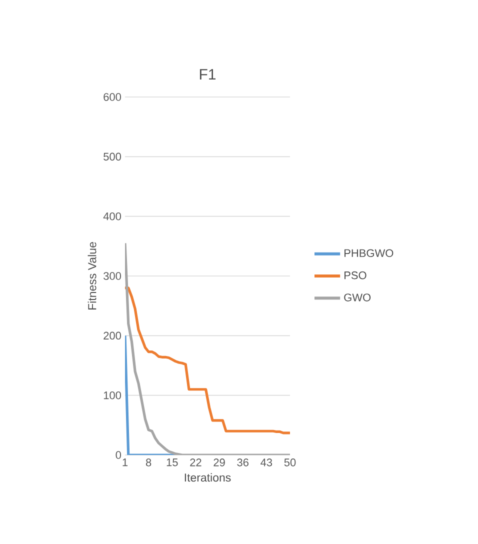  Describe the element at coordinates (113, 276) in the screenshot. I see `y-tick-label: 300` at that location.